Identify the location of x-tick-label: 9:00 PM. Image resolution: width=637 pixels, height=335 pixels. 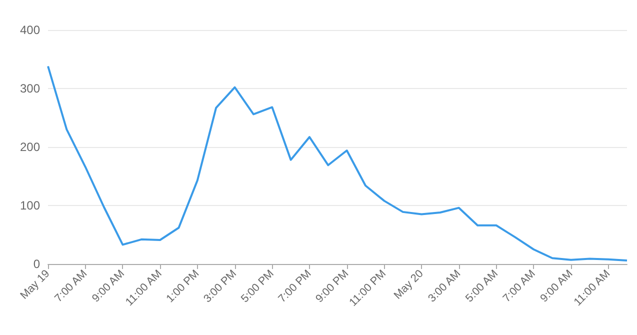
(333, 287).